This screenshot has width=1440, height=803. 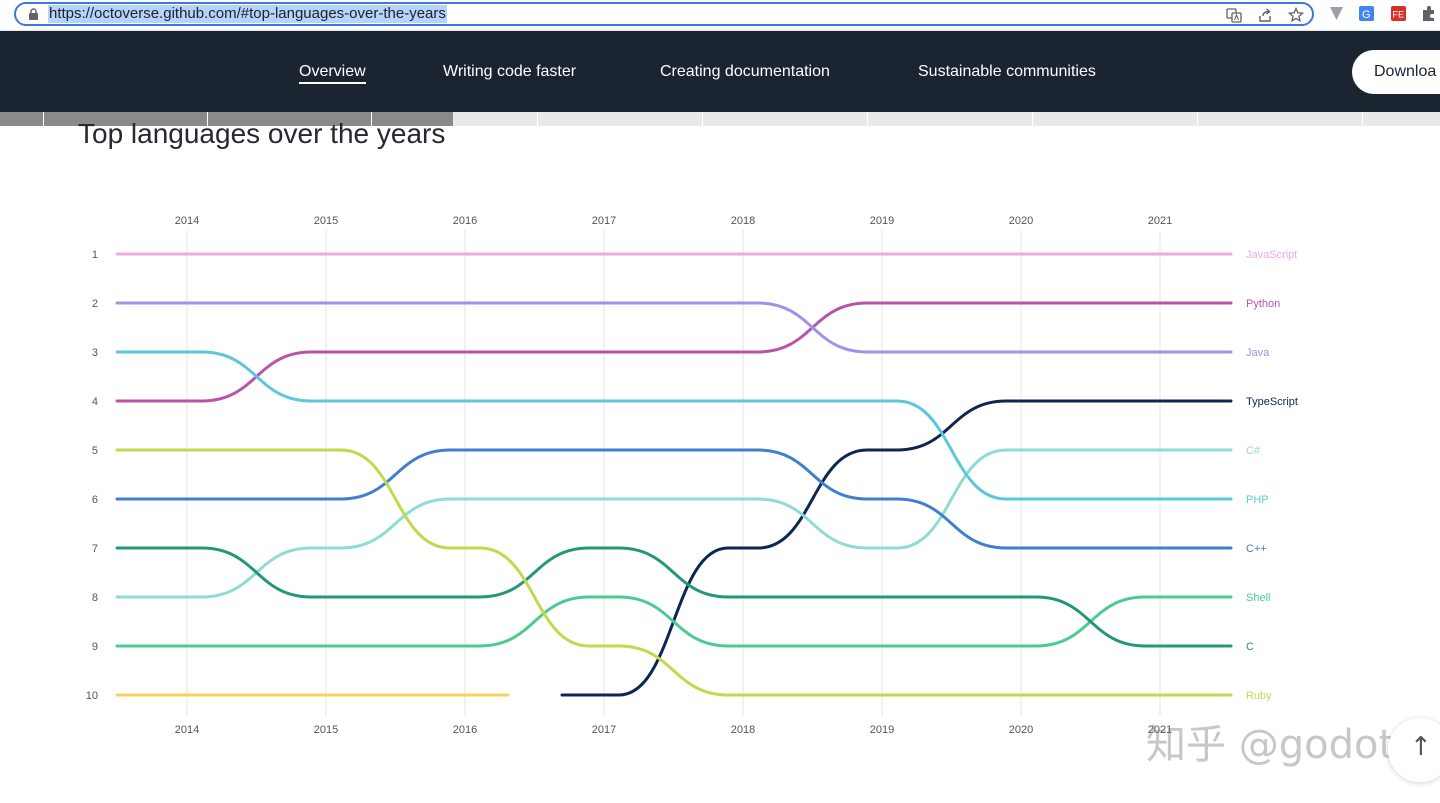 I want to click on y-tick-6: 6, so click(x=95, y=500).